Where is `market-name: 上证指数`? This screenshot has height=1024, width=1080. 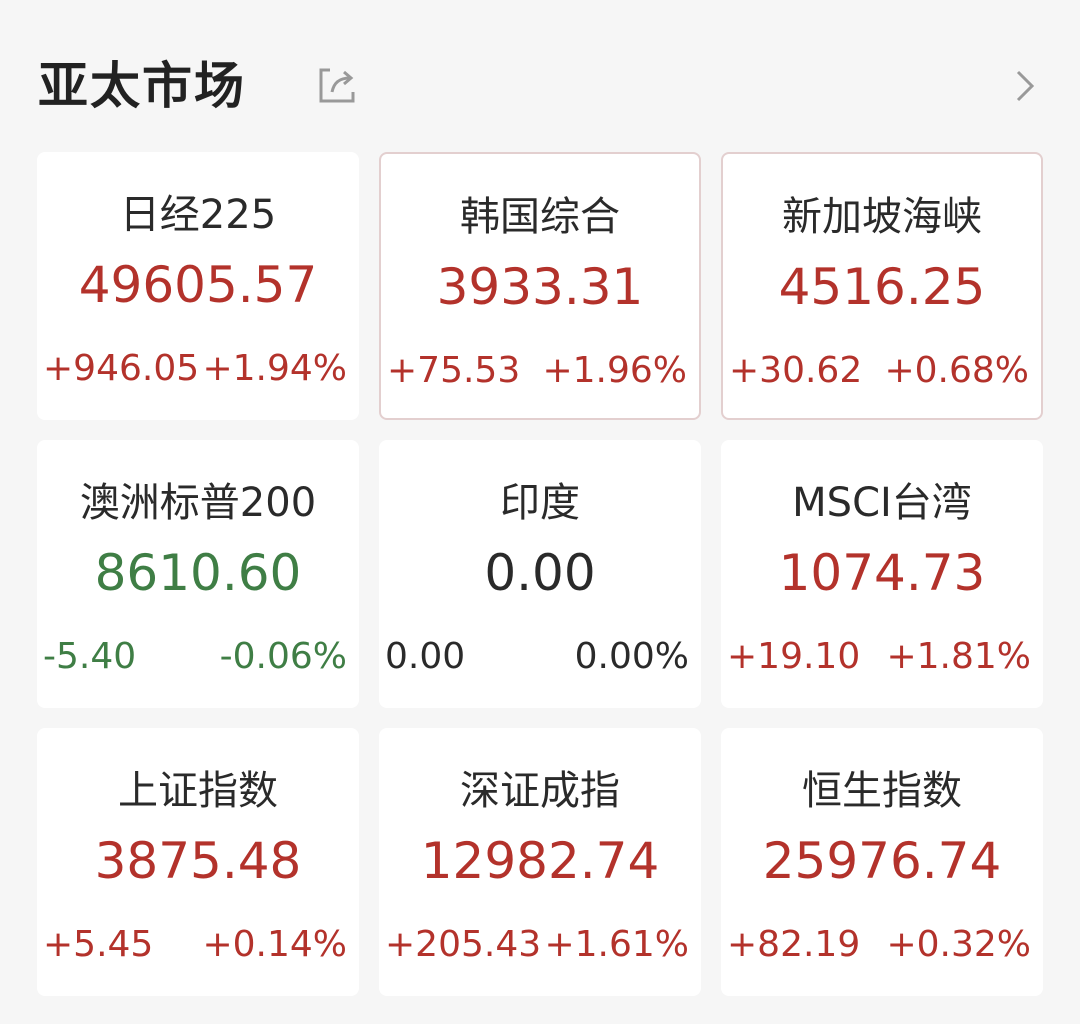
market-name: 上证指数 is located at coordinates (198, 791).